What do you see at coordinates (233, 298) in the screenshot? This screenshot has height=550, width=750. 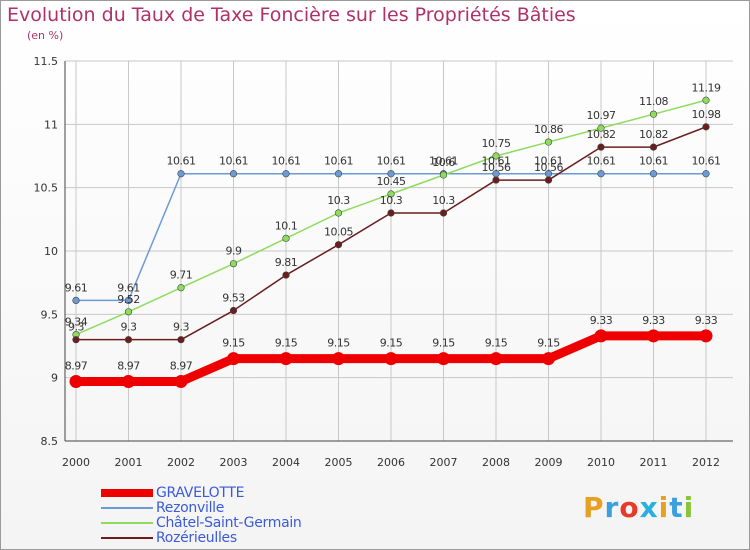 I see `data-label: 9.53` at bounding box center [233, 298].